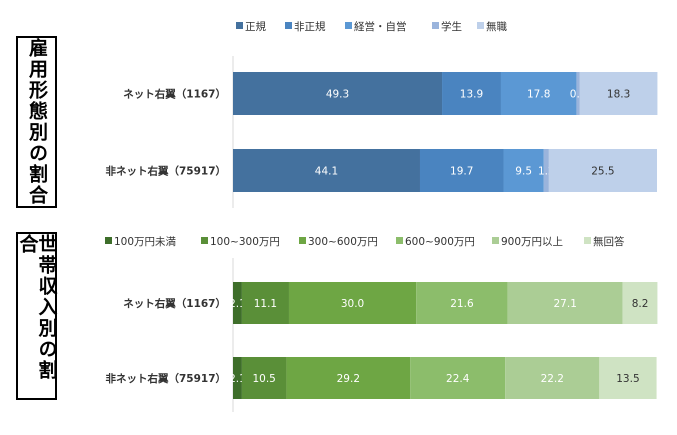 Image resolution: width=677 pixels, height=435 pixels. I want to click on data-label: 22.2, so click(552, 379).